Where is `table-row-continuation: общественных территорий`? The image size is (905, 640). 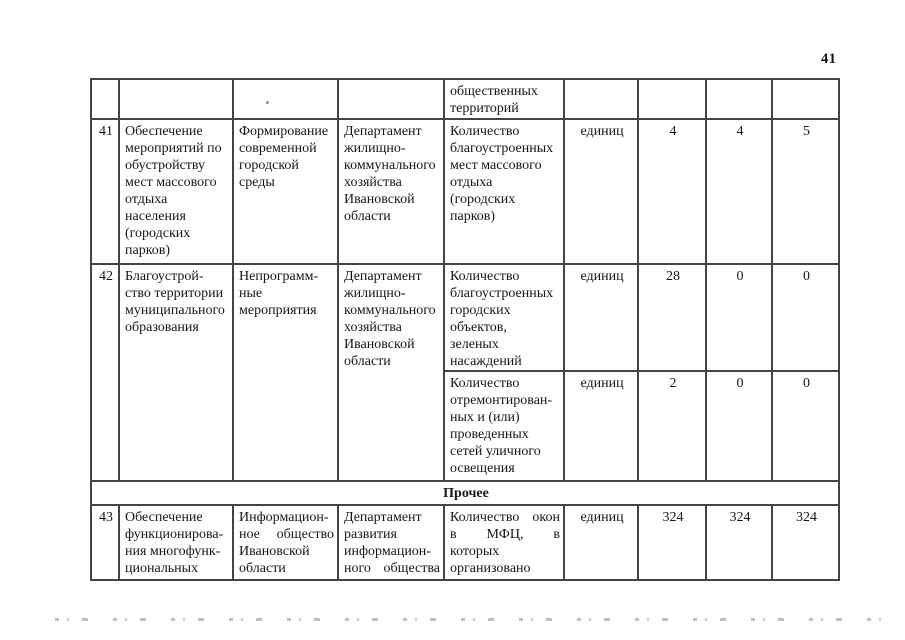
table-row-continuation: общественных территорий is located at coordinates (465, 99).